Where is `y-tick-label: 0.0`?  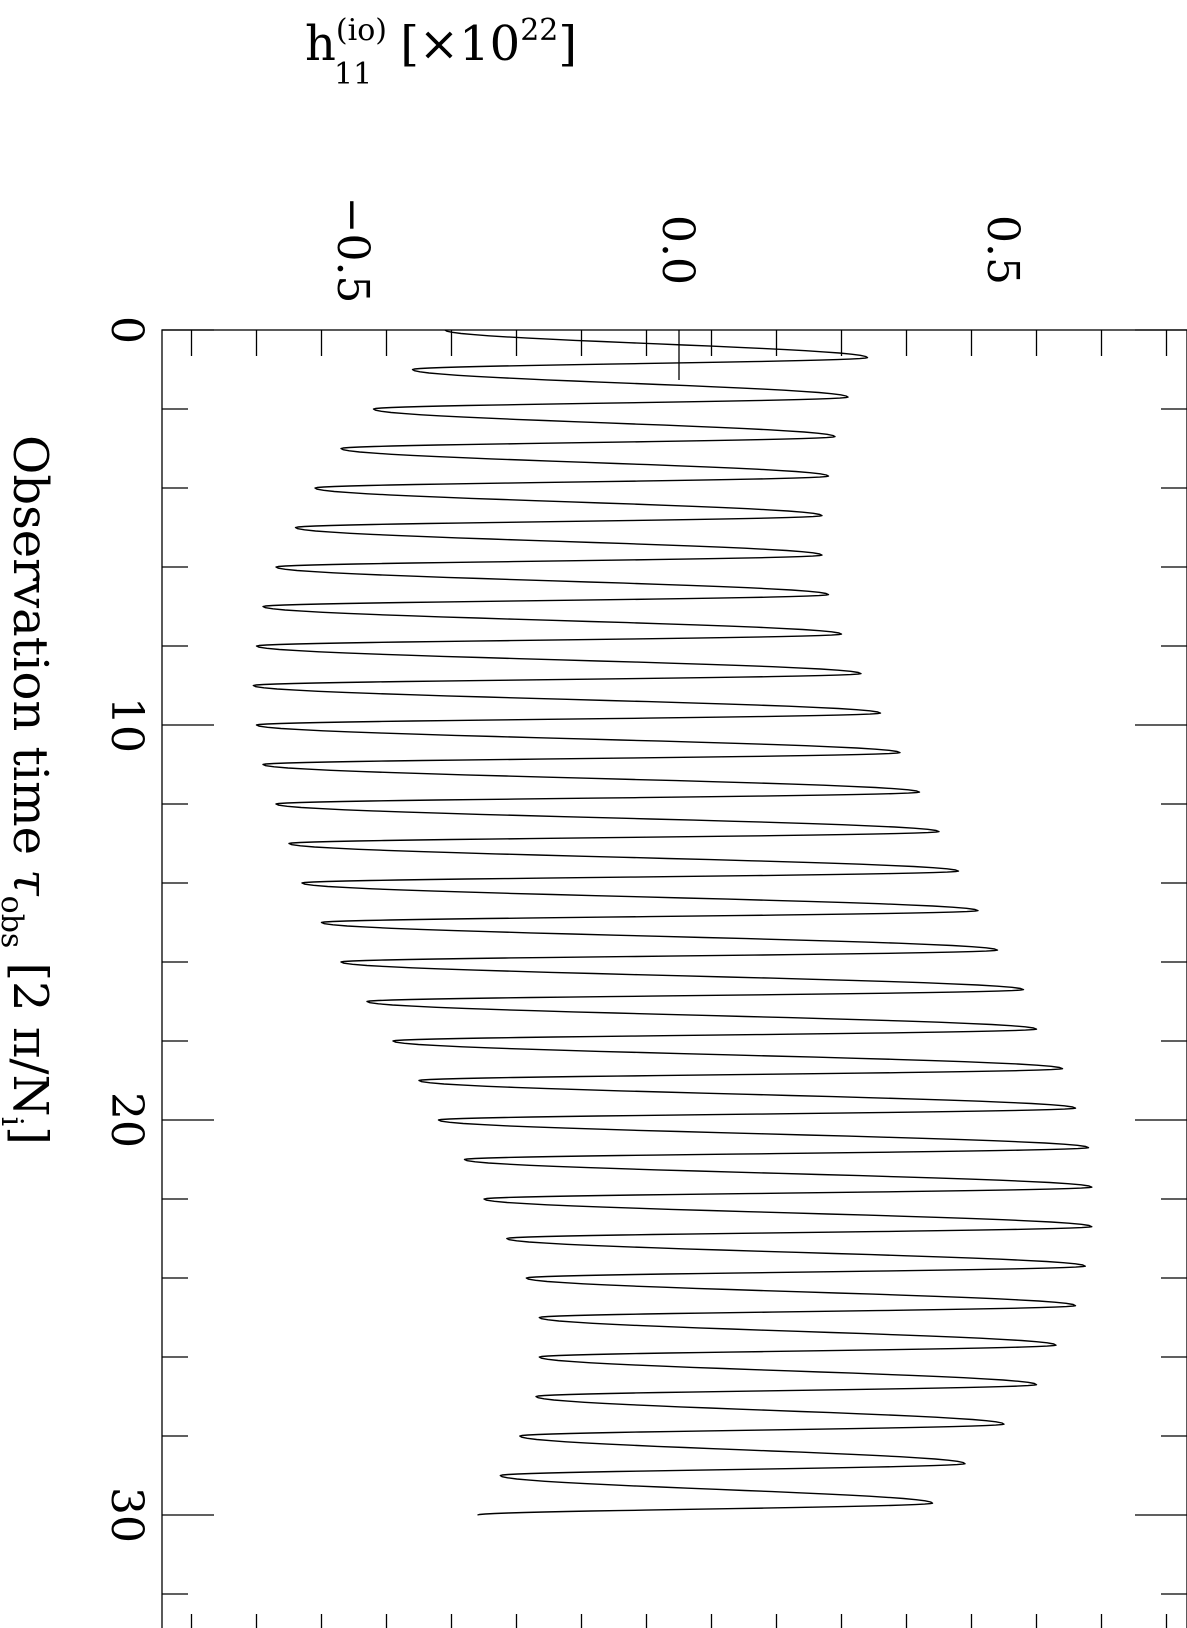 y-tick-label: 0.0 is located at coordinates (677, 250).